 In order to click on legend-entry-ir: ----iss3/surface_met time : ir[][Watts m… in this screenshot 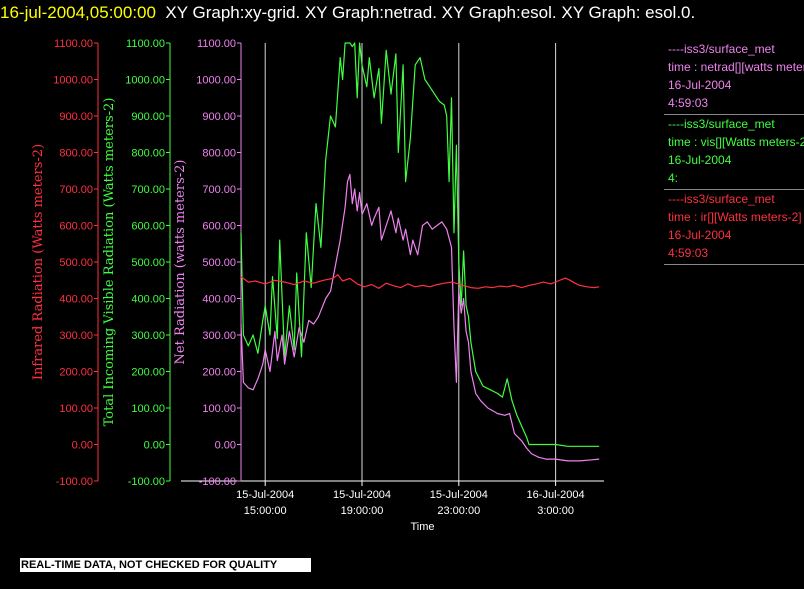, I will do `click(734, 227)`.